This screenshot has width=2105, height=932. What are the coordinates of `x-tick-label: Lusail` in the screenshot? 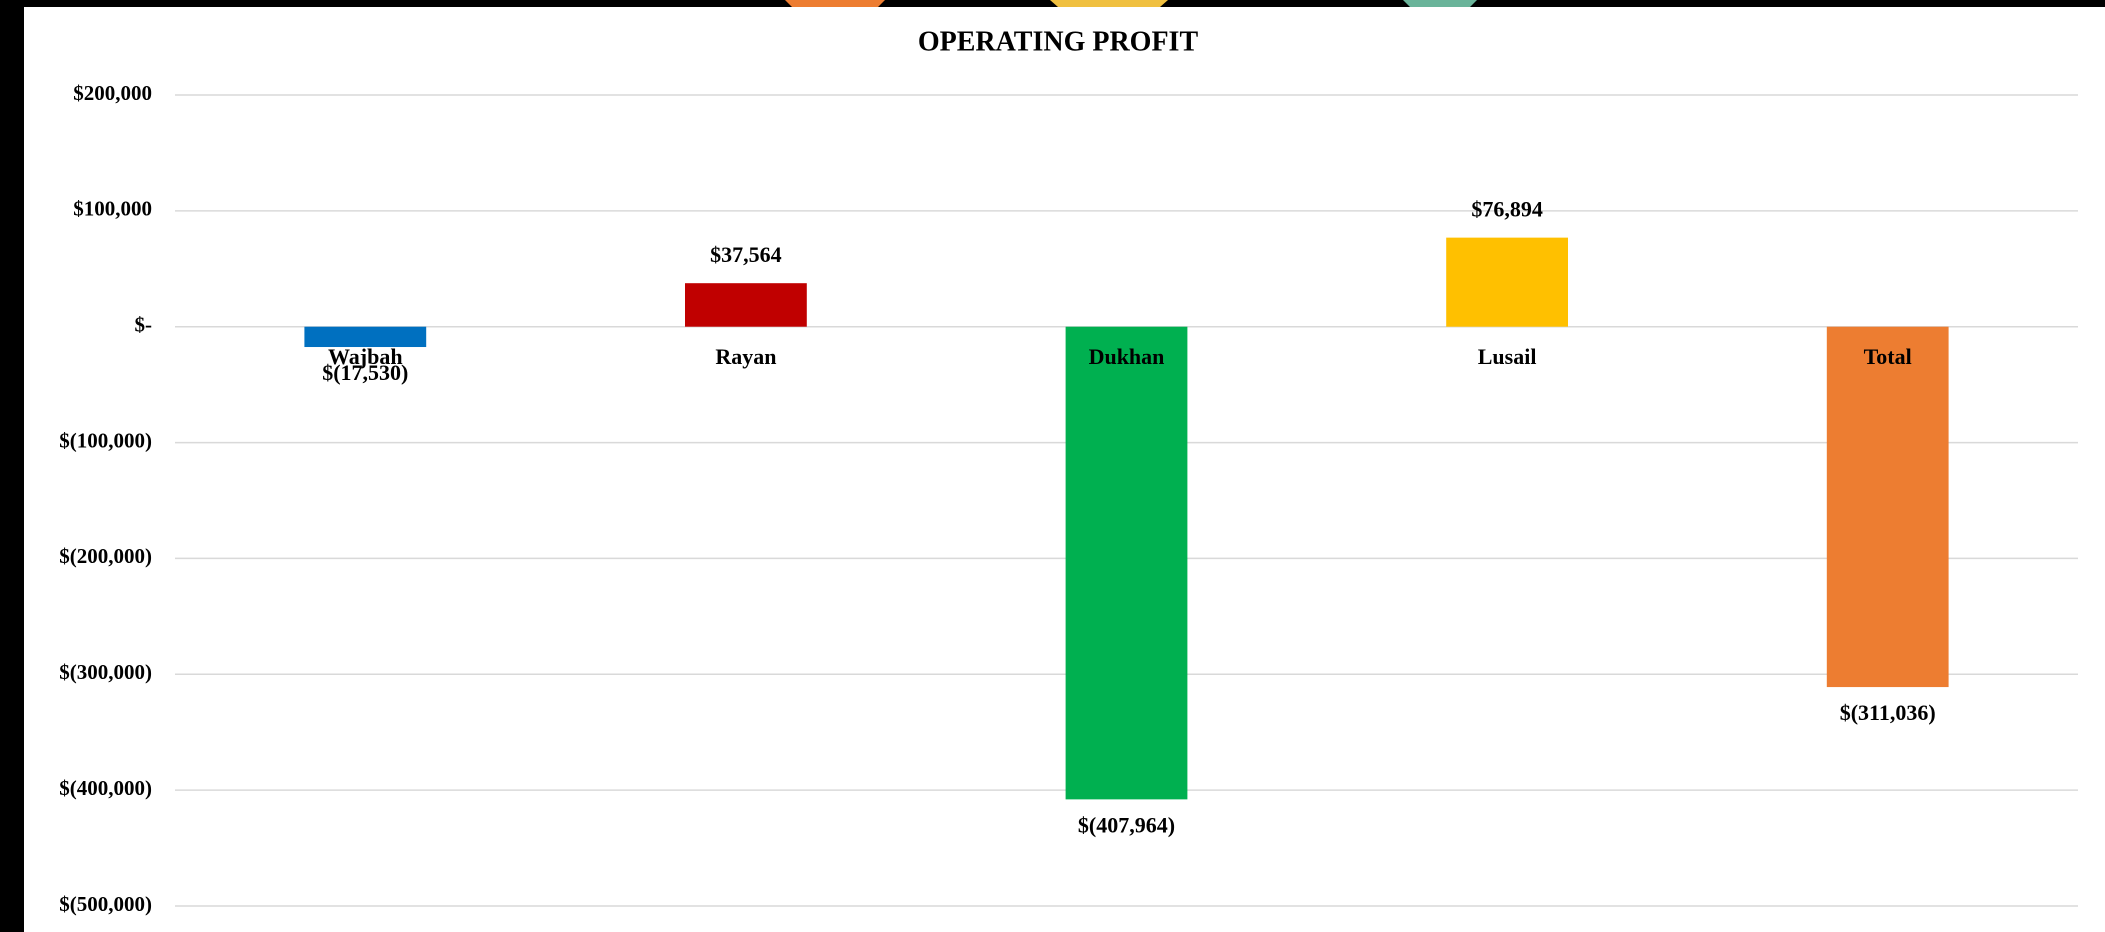 It's located at (1507, 356).